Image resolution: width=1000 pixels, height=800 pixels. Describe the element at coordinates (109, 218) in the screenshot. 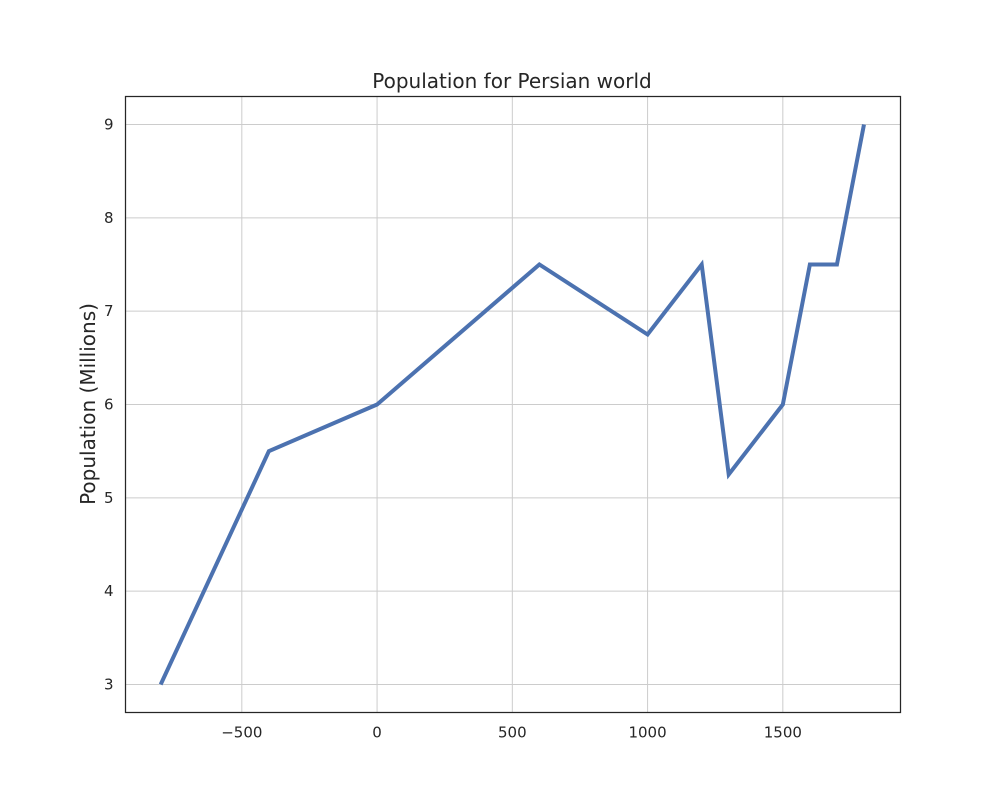

I see `y-tick-label: 8` at that location.